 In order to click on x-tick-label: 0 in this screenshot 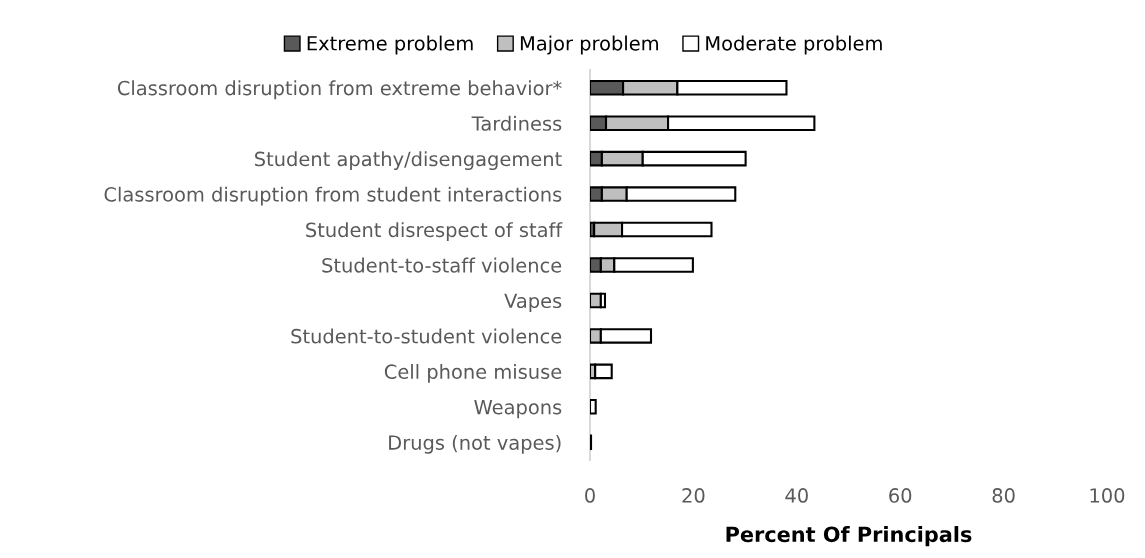, I will do `click(590, 495)`.